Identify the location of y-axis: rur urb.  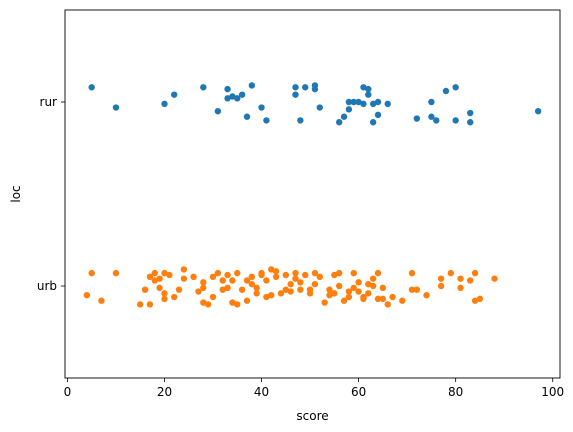
(51, 194).